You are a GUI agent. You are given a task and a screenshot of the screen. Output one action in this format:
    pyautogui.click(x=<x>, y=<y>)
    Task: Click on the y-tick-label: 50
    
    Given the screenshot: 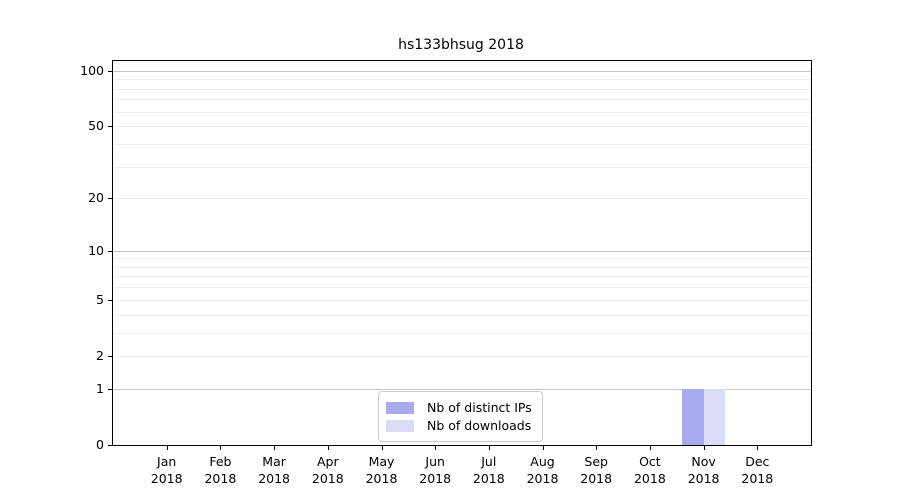 What is the action you would take?
    pyautogui.click(x=96, y=126)
    